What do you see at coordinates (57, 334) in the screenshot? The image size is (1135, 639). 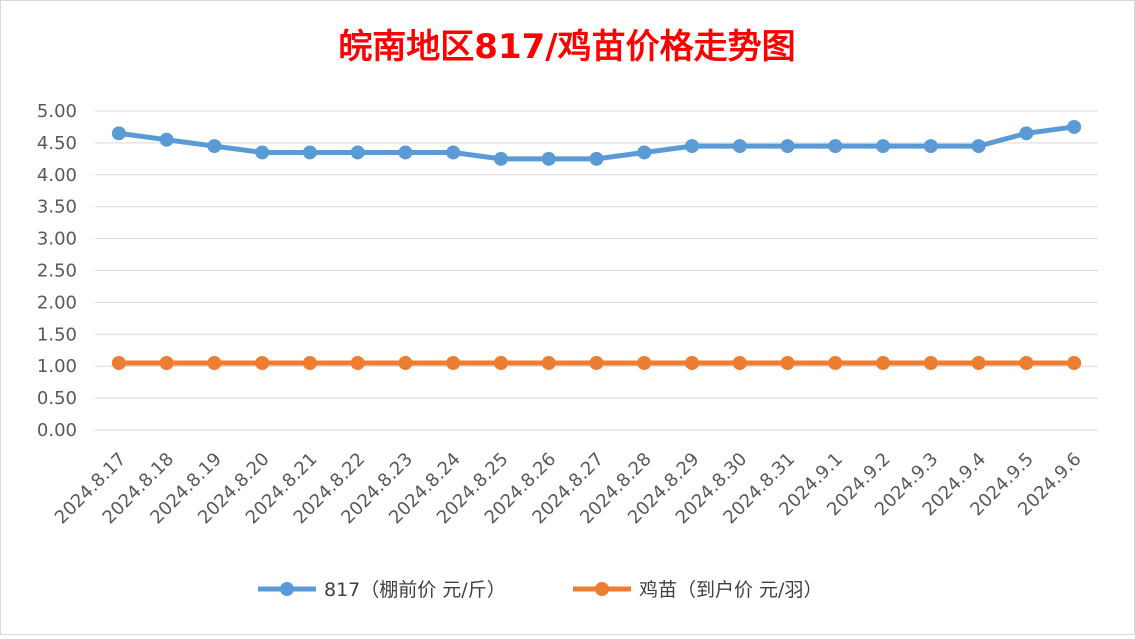 I see `y-tick-label: 1.50` at bounding box center [57, 334].